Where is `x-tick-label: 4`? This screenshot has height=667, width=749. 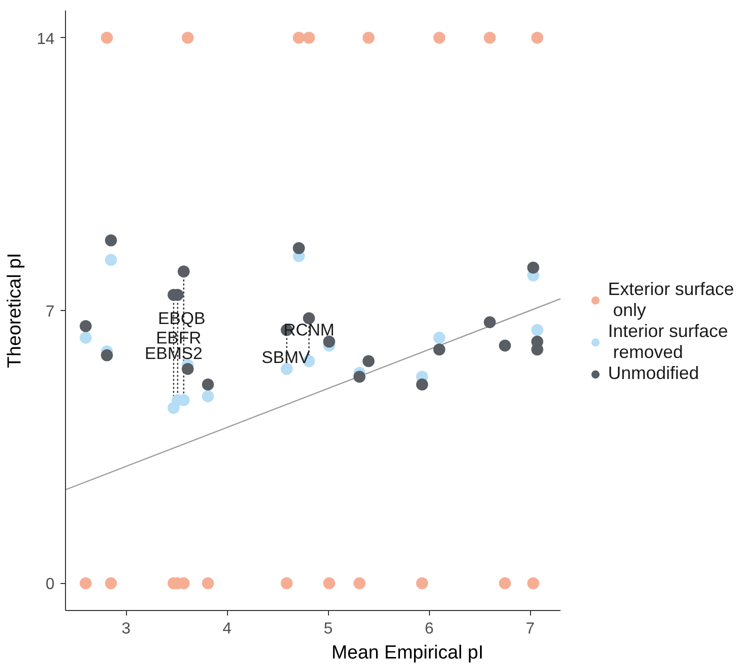 x-tick-label: 4 is located at coordinates (227, 629).